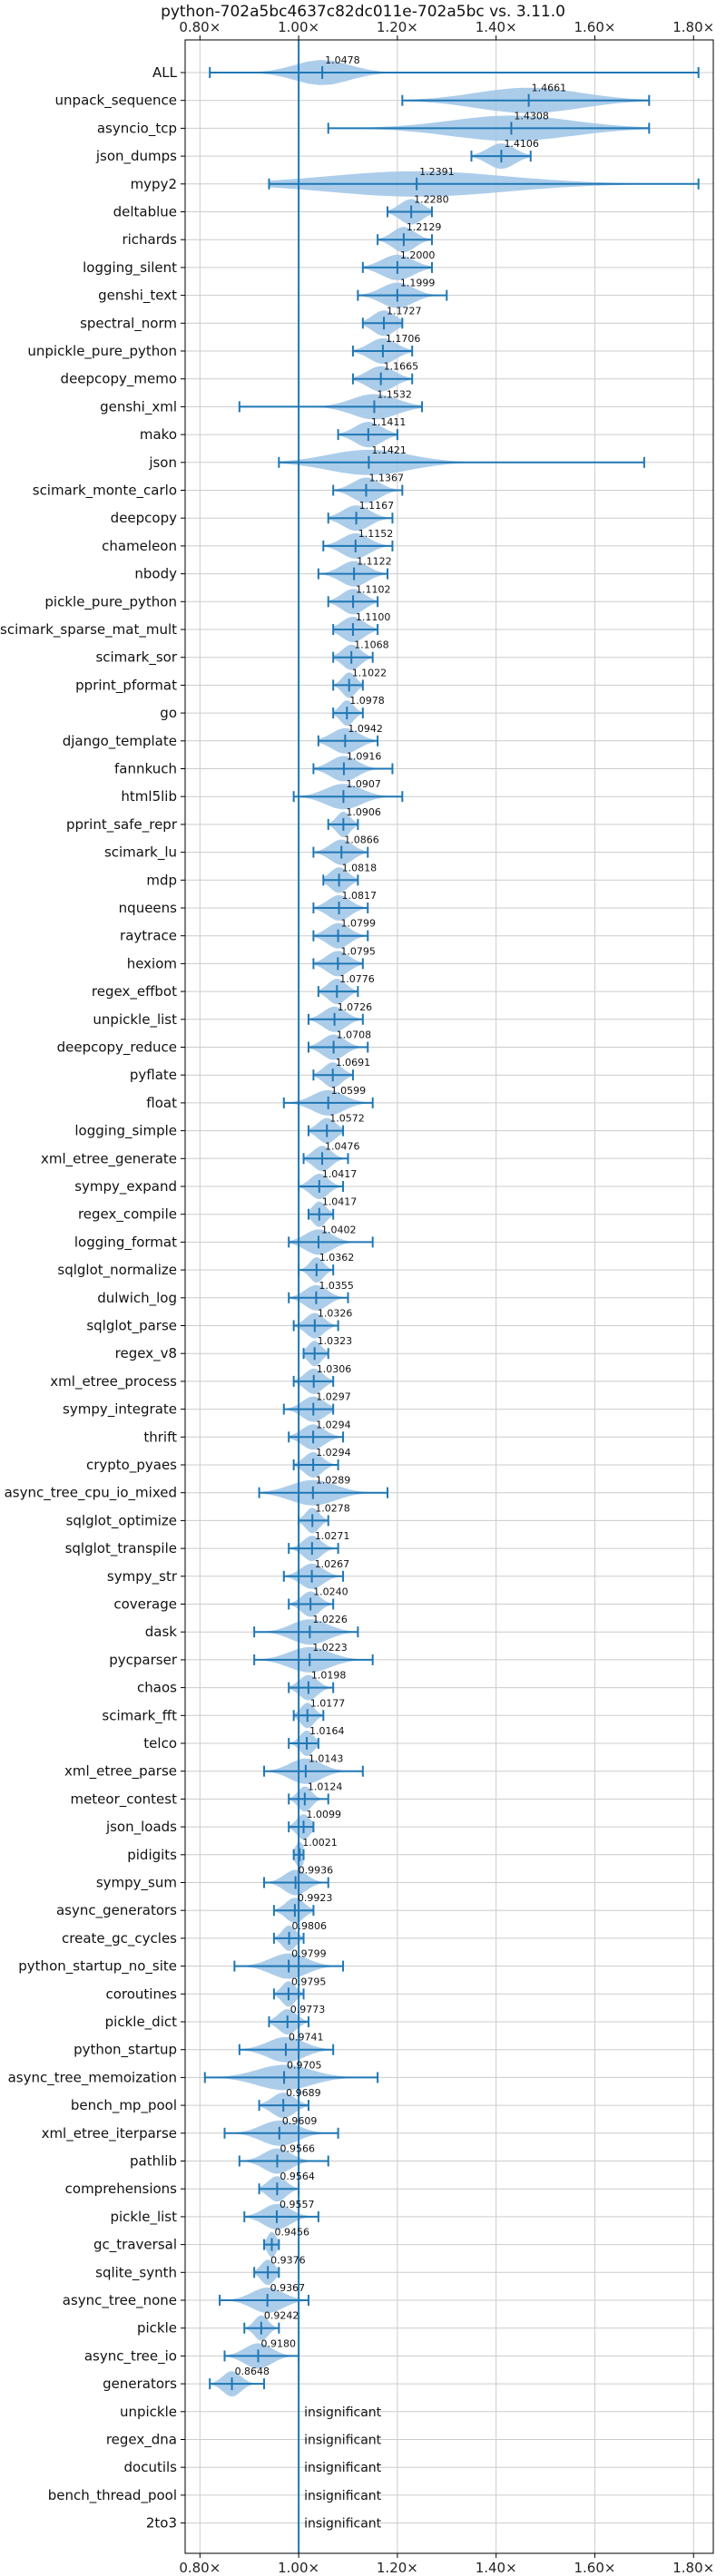  I want to click on value-label: 1.0278, so click(332, 1508).